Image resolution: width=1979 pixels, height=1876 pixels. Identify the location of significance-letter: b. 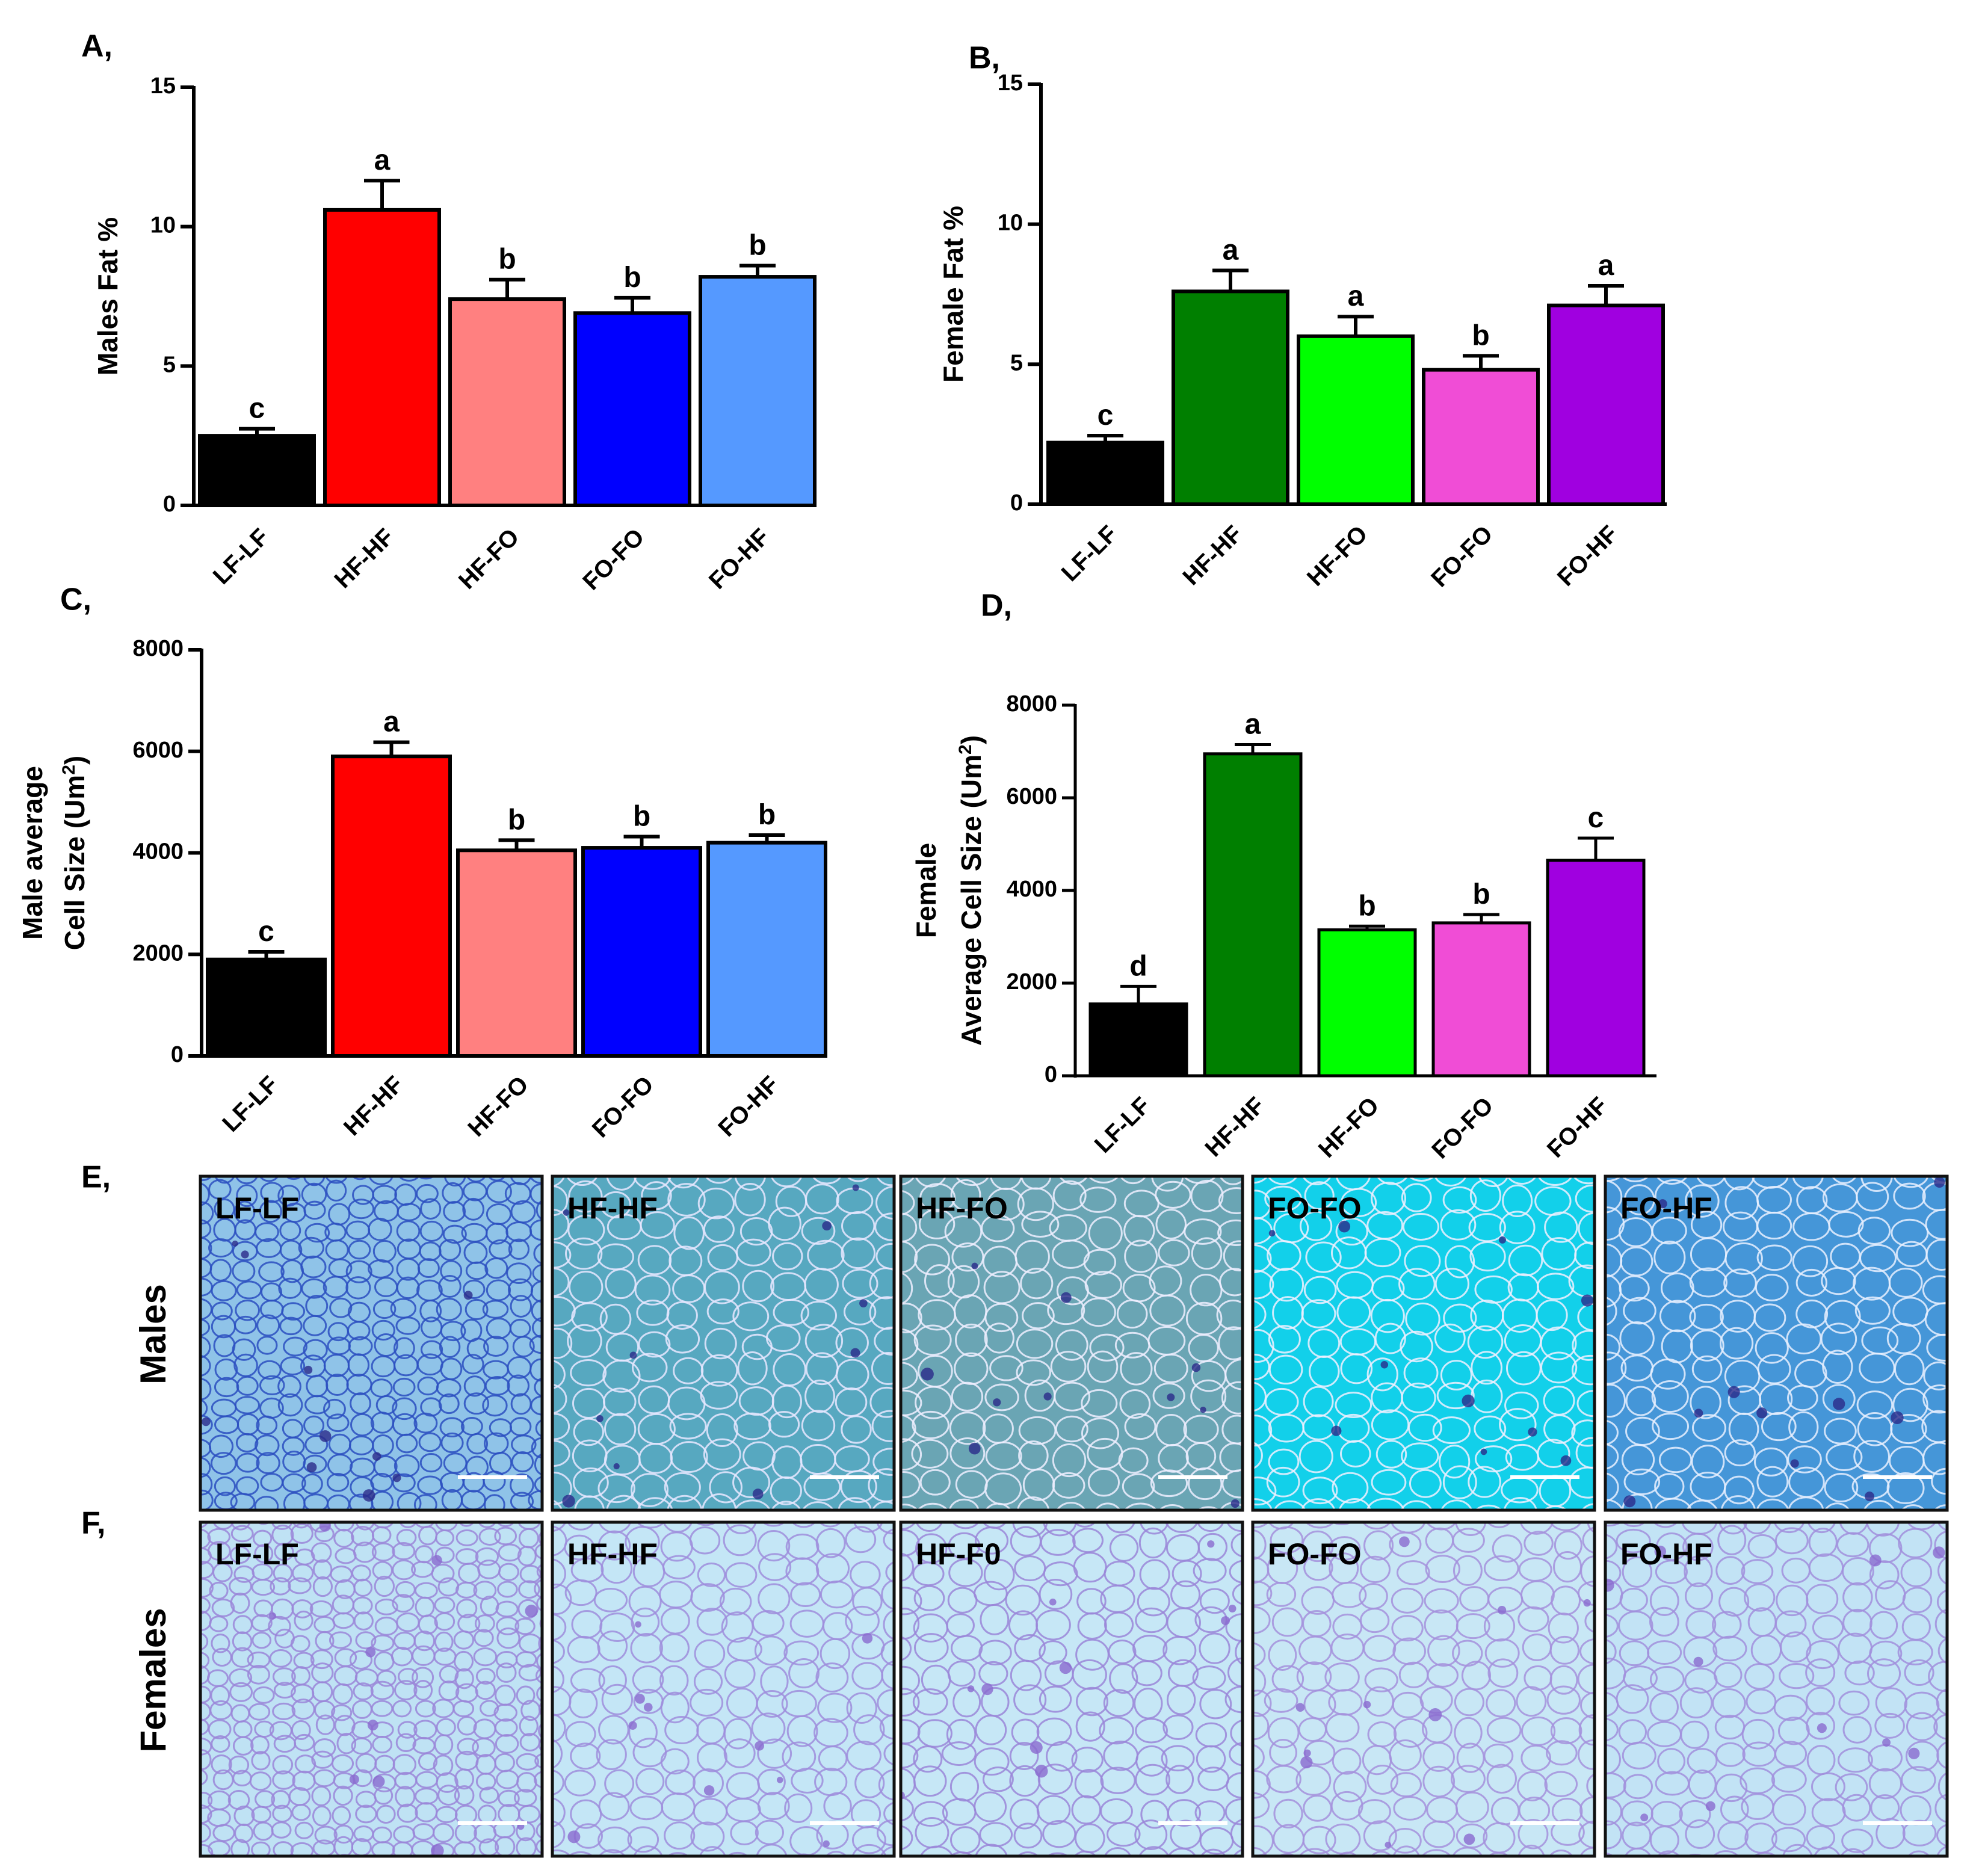
(507, 260).